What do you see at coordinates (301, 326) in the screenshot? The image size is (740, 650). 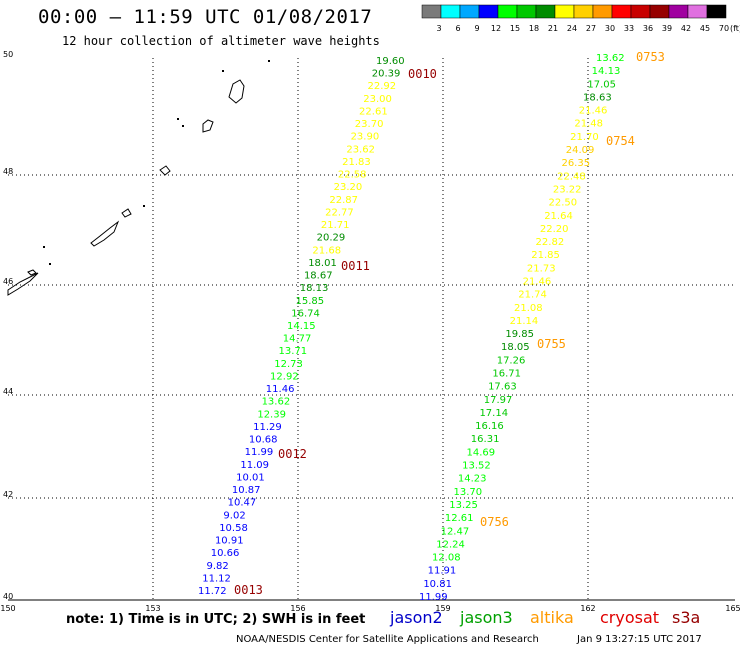 I see `wave-height-label: 14.15` at bounding box center [301, 326].